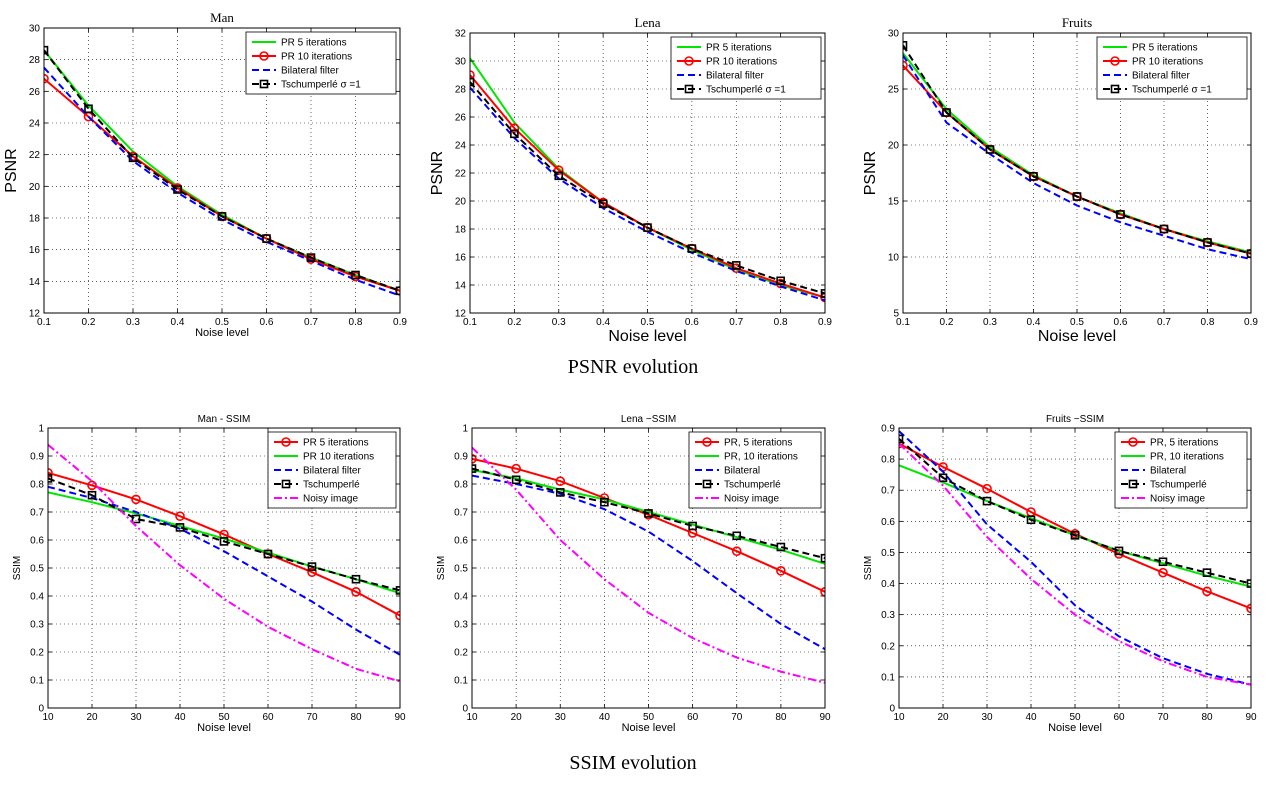  Describe the element at coordinates (894, 258) in the screenshot. I see `y-tick-label: 10` at that location.